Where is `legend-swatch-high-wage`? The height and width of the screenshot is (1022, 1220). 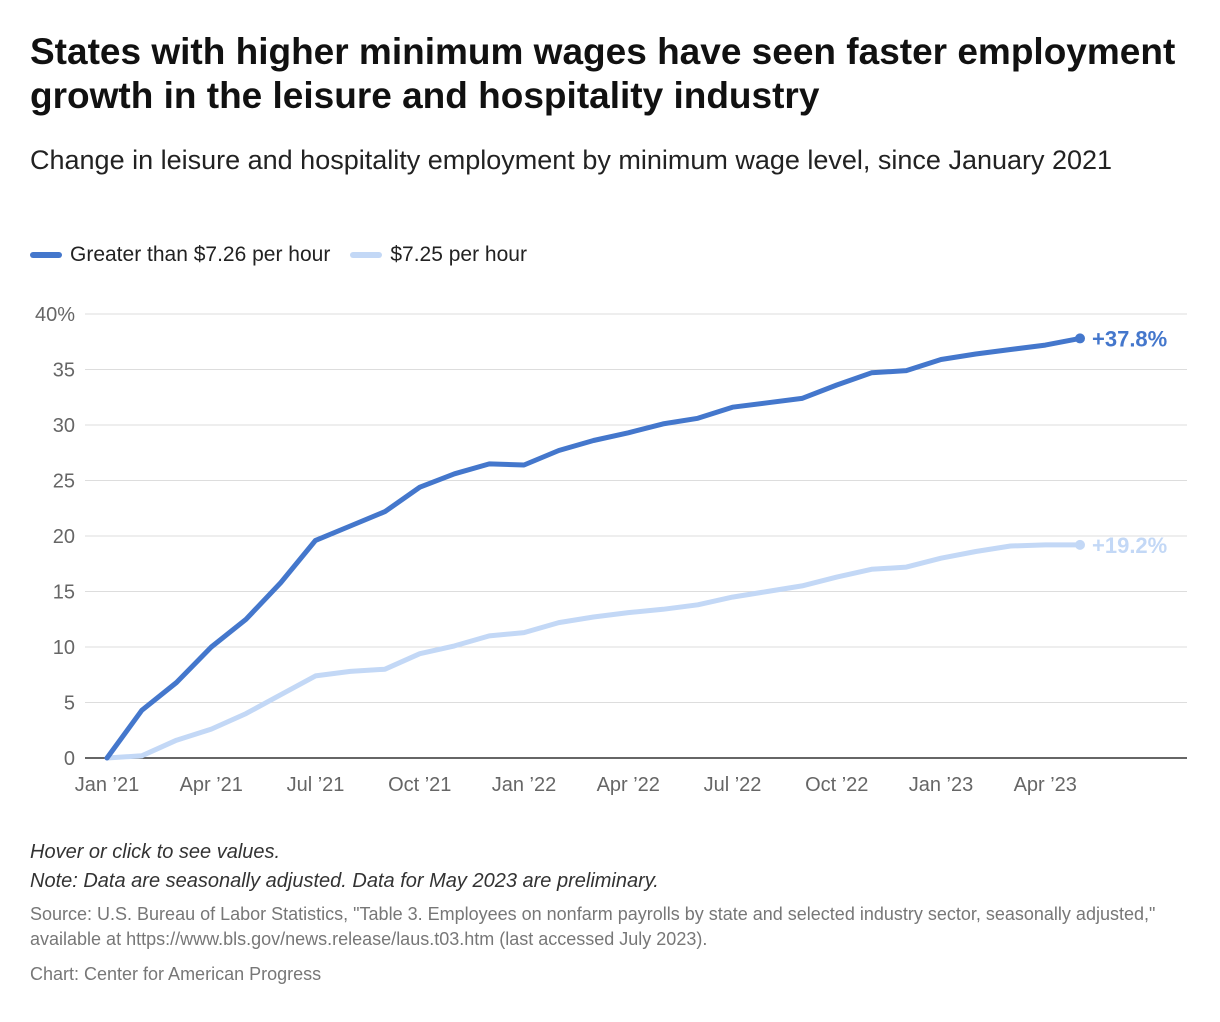
legend-swatch-high-wage is located at coordinates (46, 255).